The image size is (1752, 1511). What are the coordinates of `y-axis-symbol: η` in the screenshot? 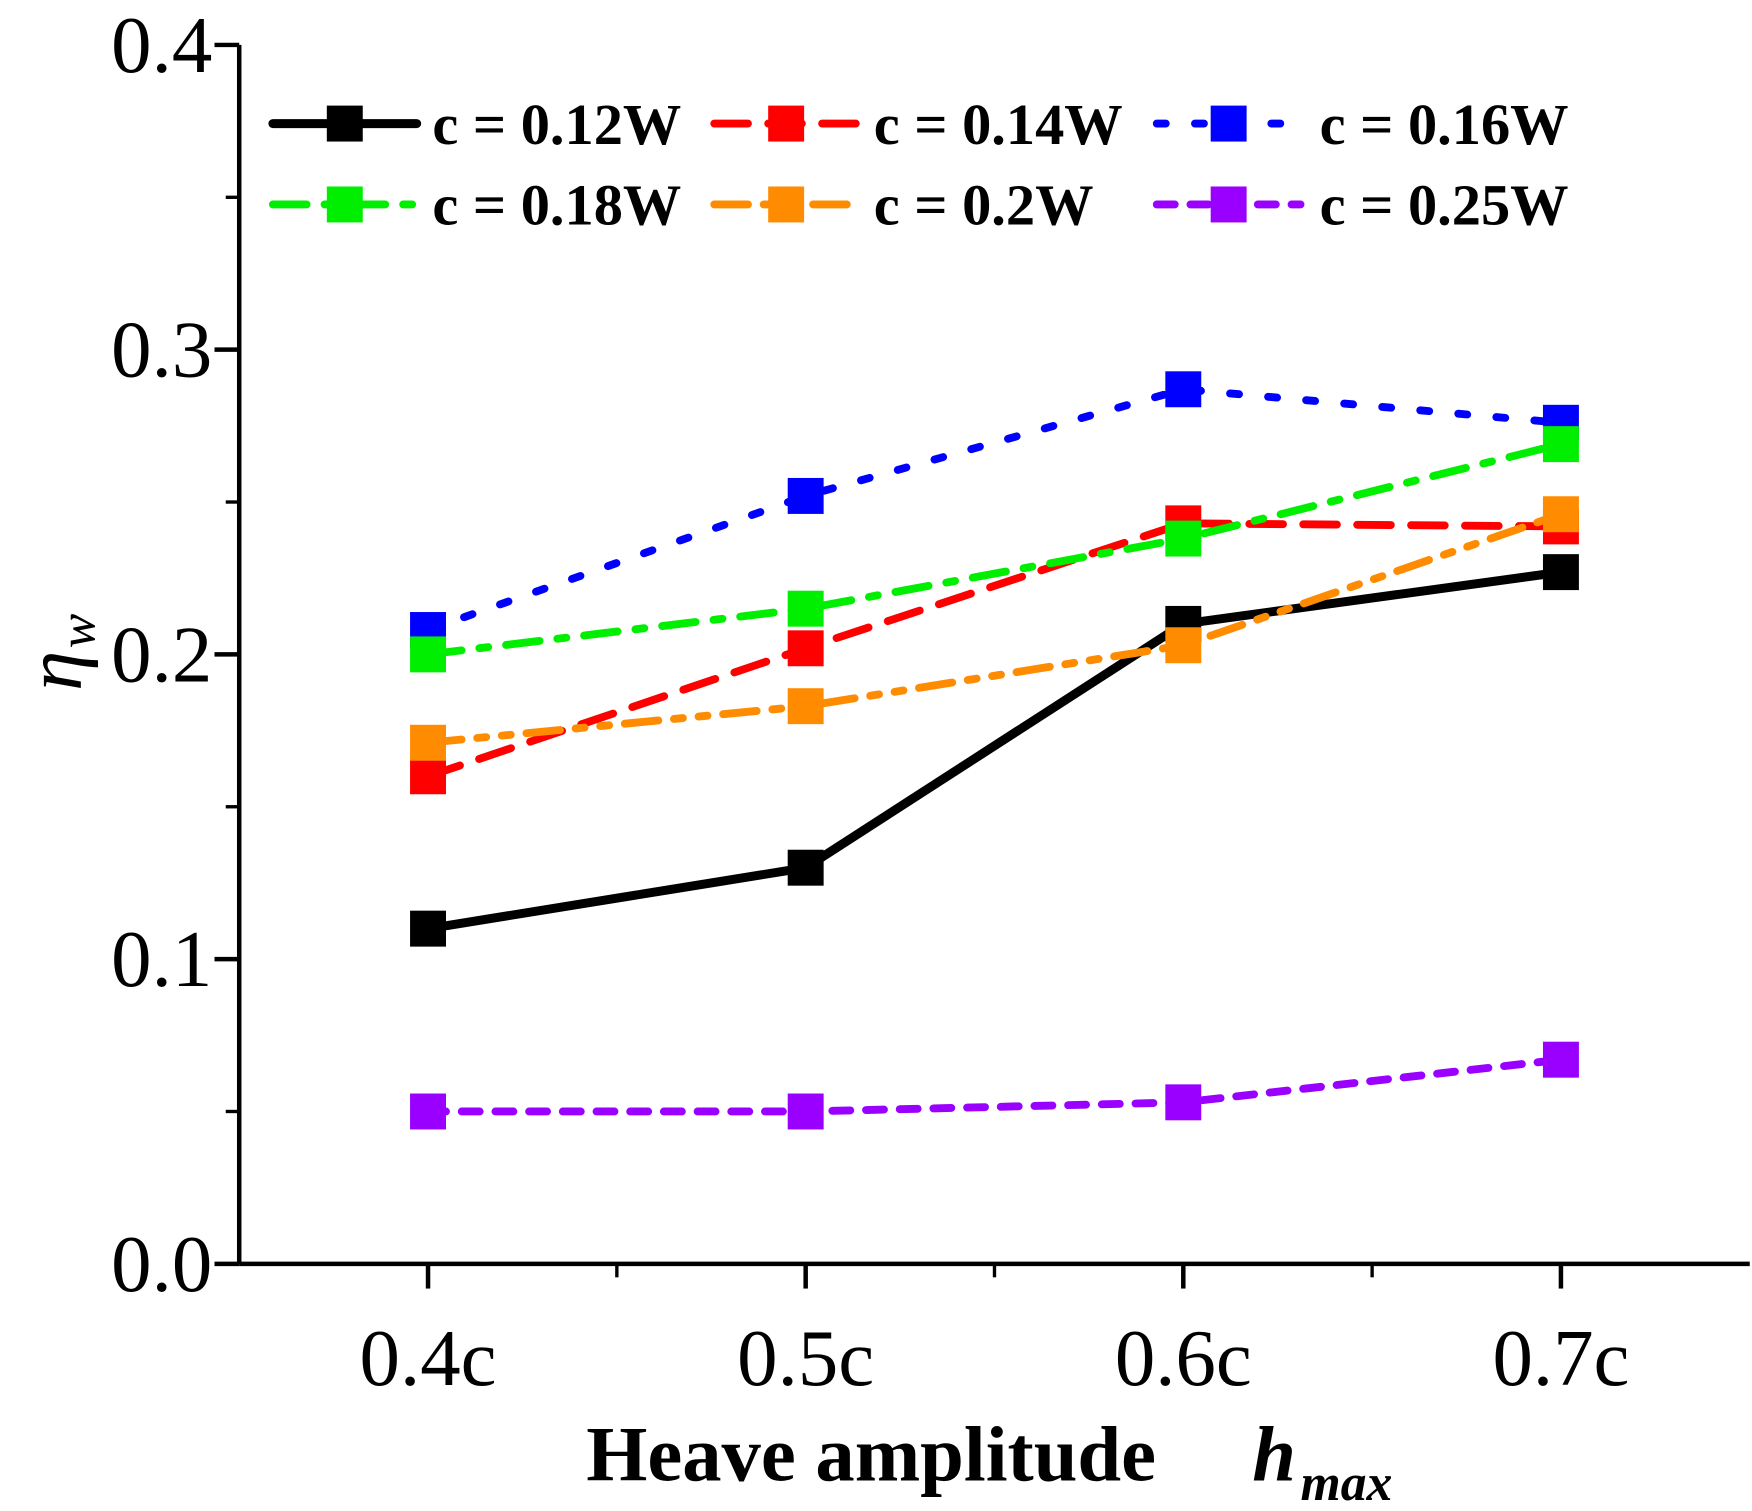 It's located at (54, 671).